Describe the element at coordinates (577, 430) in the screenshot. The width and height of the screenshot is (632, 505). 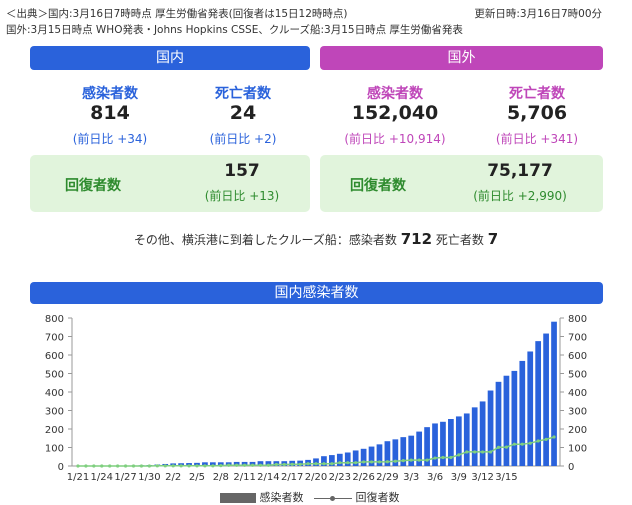
I see `y-tick-label-right: 200` at that location.